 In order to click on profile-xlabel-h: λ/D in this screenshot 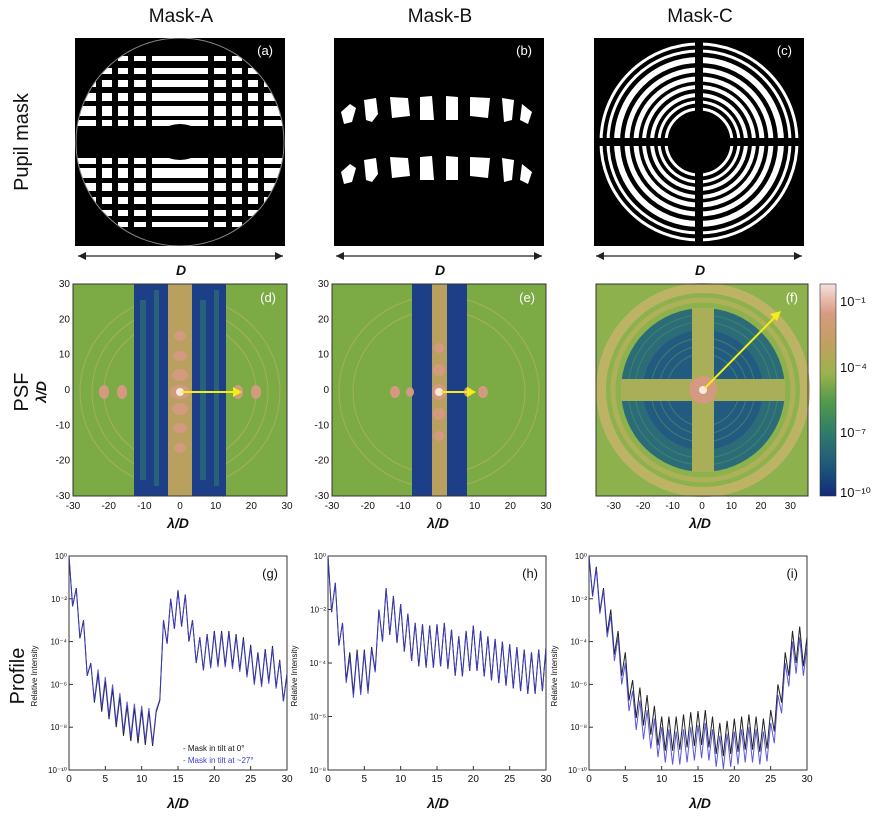, I will do `click(437, 803)`.